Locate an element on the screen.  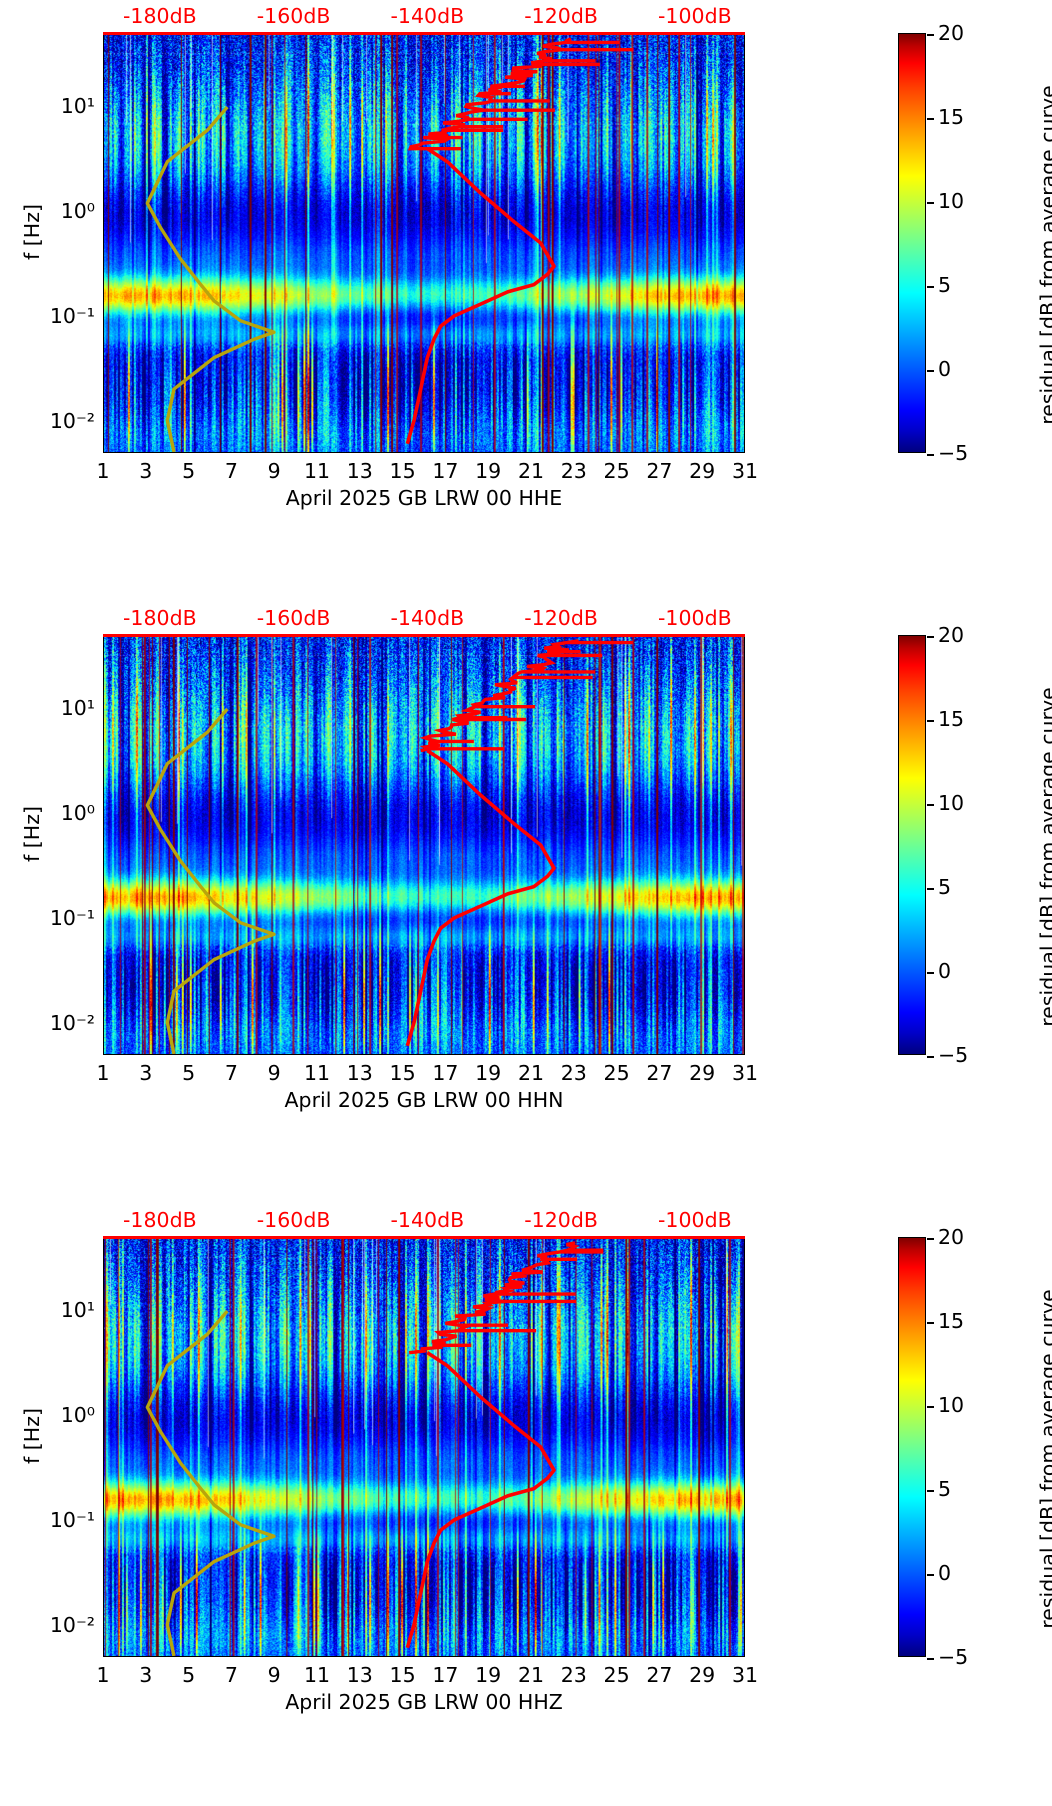
top-axis-spine is located at coordinates (424, 33).